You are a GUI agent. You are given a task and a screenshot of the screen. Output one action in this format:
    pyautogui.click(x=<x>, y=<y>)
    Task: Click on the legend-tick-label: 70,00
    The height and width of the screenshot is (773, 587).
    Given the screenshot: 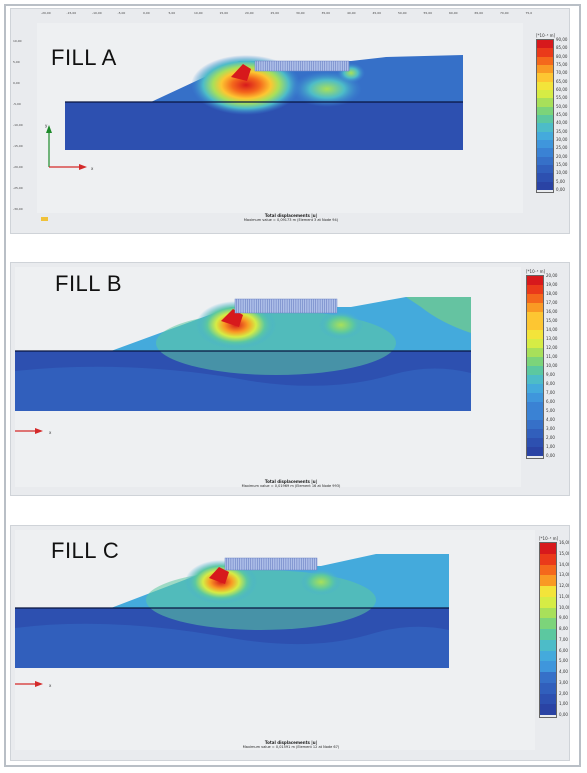 What is the action you would take?
    pyautogui.click(x=562, y=73)
    